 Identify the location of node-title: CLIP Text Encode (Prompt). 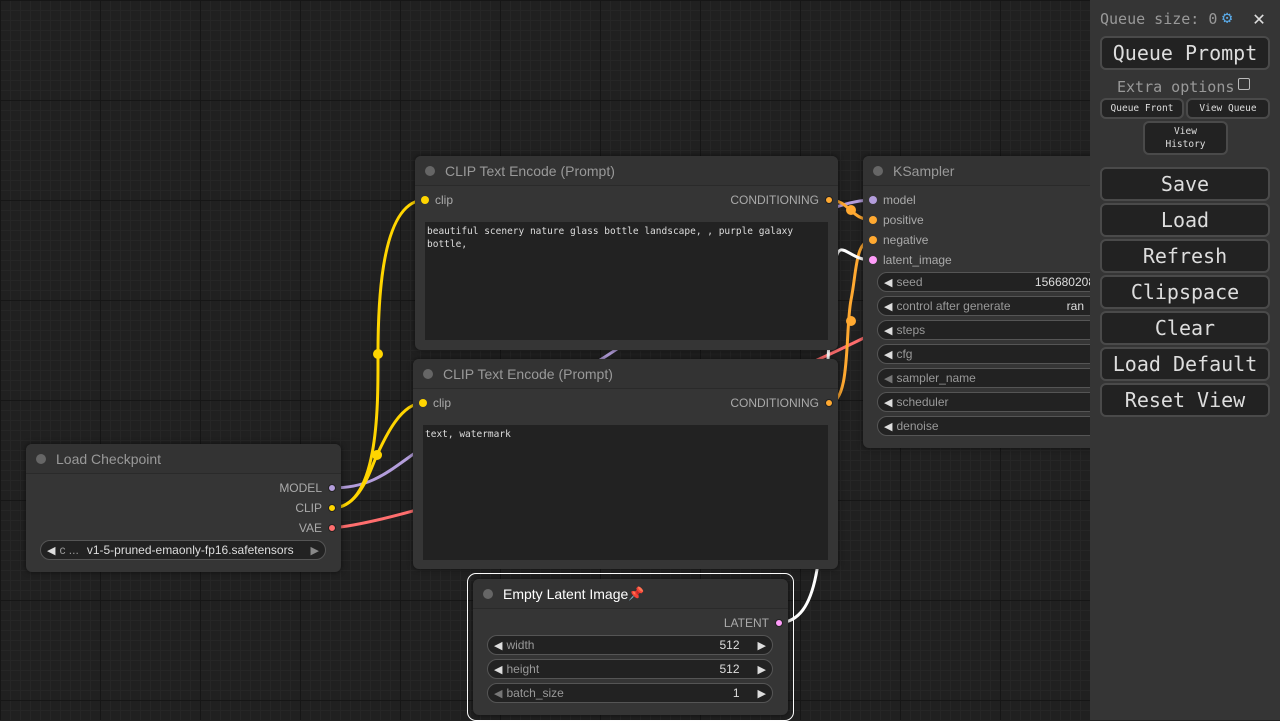
(530, 170).